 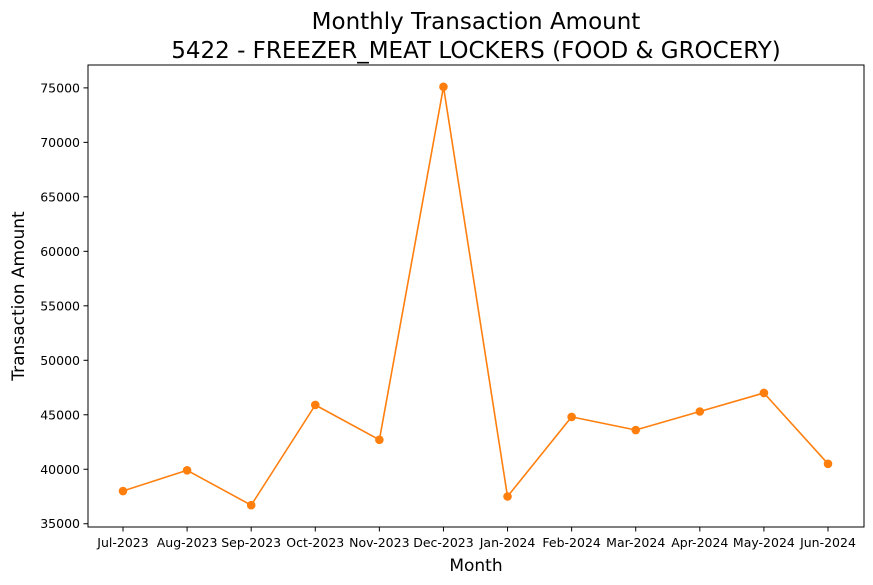 What do you see at coordinates (827, 542) in the screenshot?
I see `x-tick-label: Jun-2024` at bounding box center [827, 542].